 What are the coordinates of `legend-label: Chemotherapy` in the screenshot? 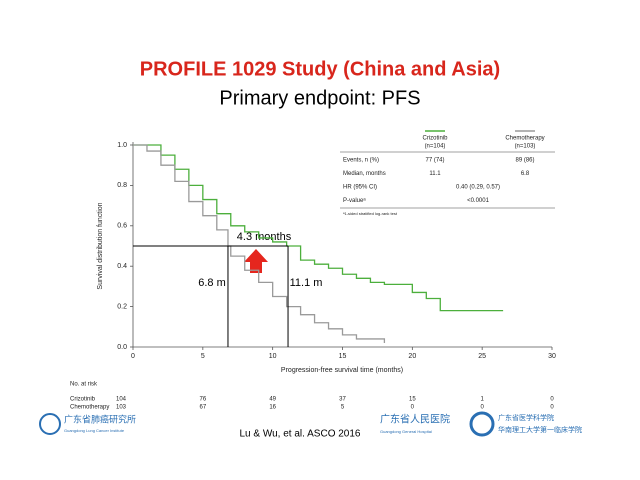 It's located at (524, 139).